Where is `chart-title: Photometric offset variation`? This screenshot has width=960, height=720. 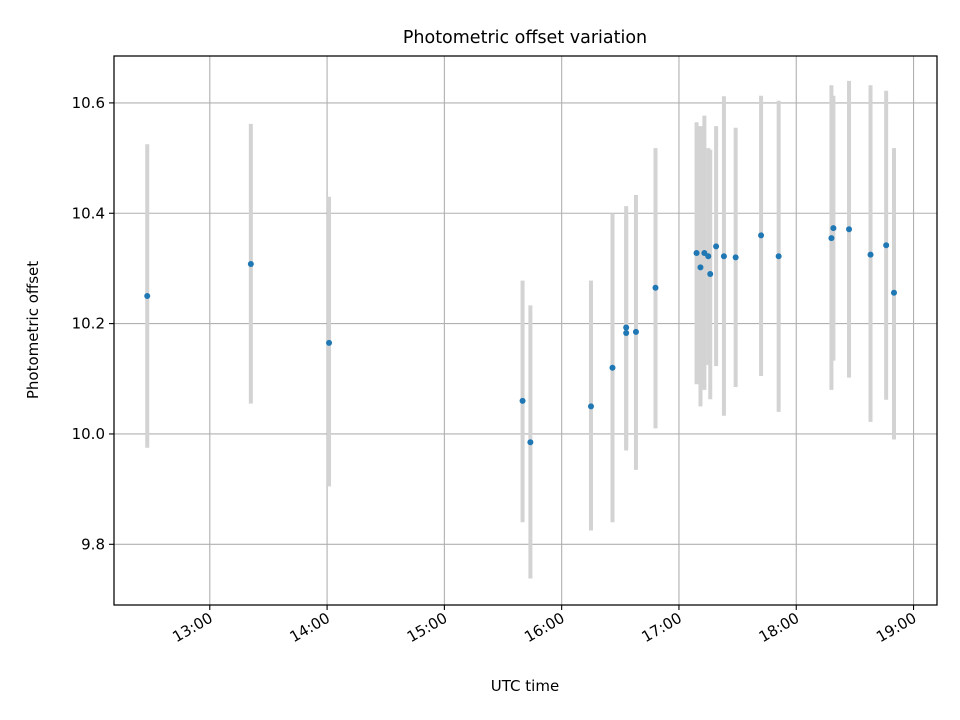
chart-title: Photometric offset variation is located at coordinates (525, 38).